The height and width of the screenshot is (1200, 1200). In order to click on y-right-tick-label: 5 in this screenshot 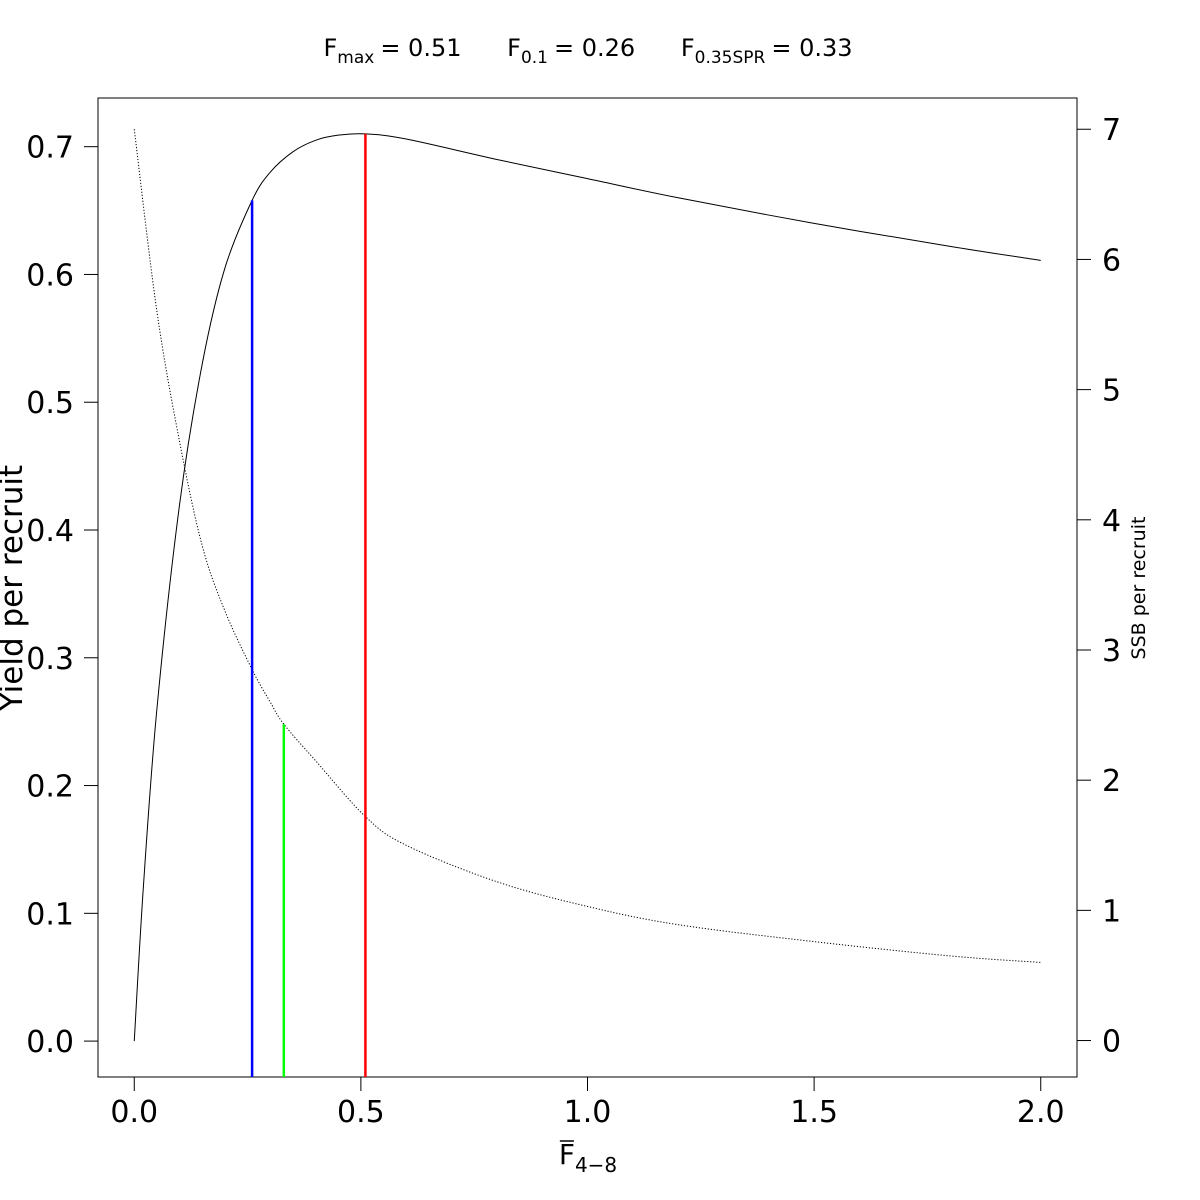, I will do `click(1111, 391)`.